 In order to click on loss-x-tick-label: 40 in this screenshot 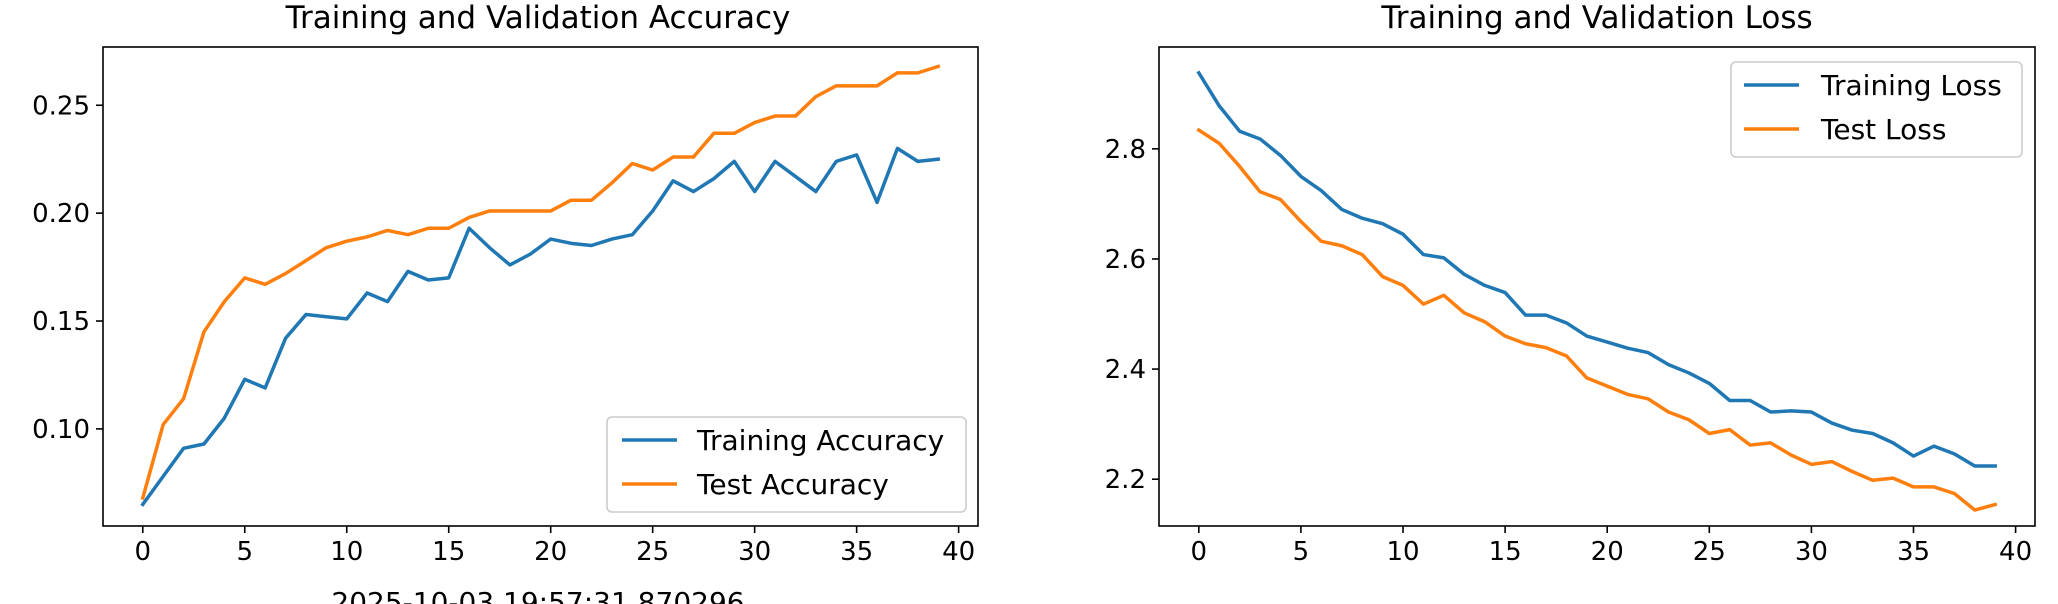, I will do `click(2015, 552)`.